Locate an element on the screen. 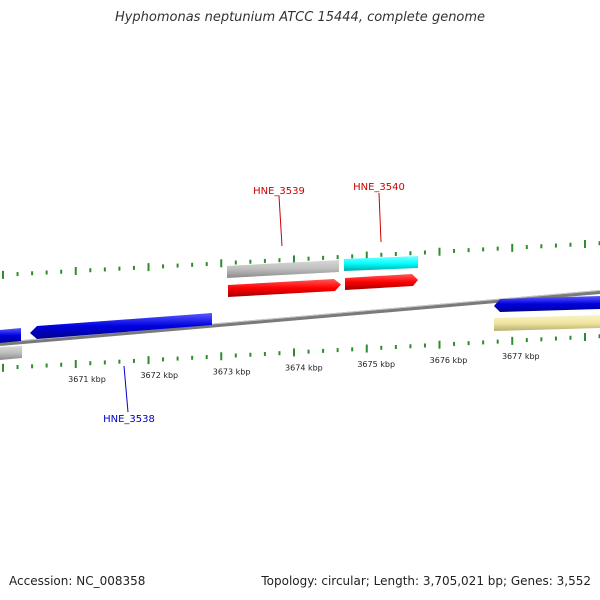 The height and width of the screenshot is (600, 600). gray-feature-hne3539 is located at coordinates (283, 269).